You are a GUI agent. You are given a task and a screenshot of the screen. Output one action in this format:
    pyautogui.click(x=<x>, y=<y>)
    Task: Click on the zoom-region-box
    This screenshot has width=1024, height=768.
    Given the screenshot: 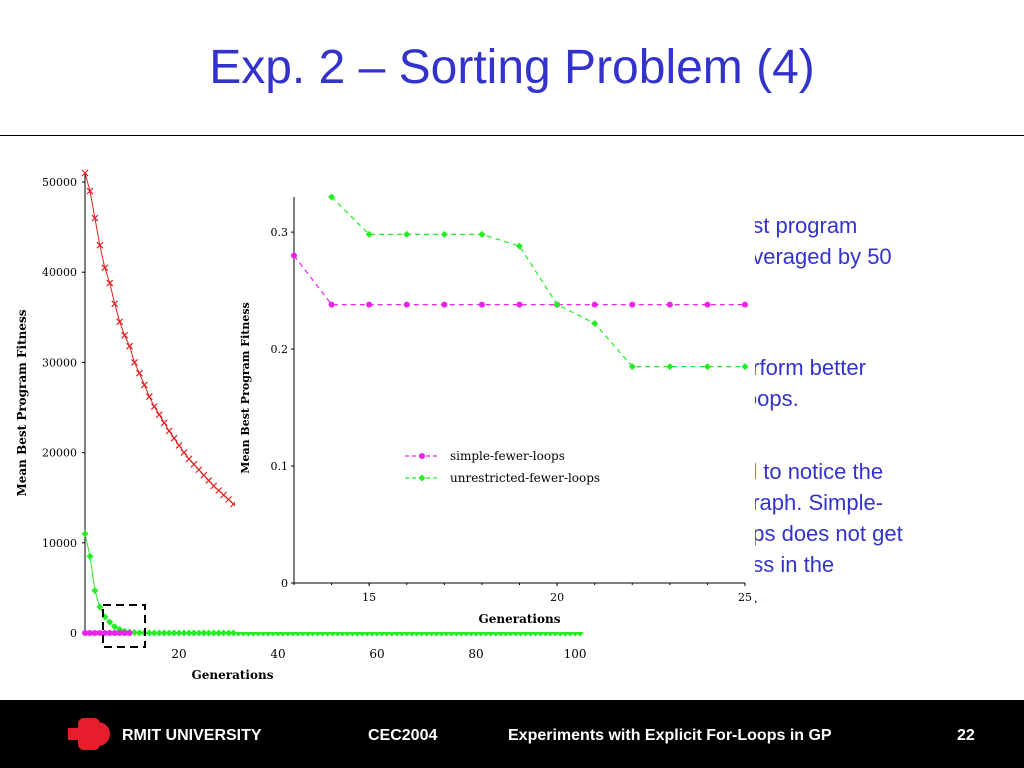 What is the action you would take?
    pyautogui.click(x=124, y=626)
    